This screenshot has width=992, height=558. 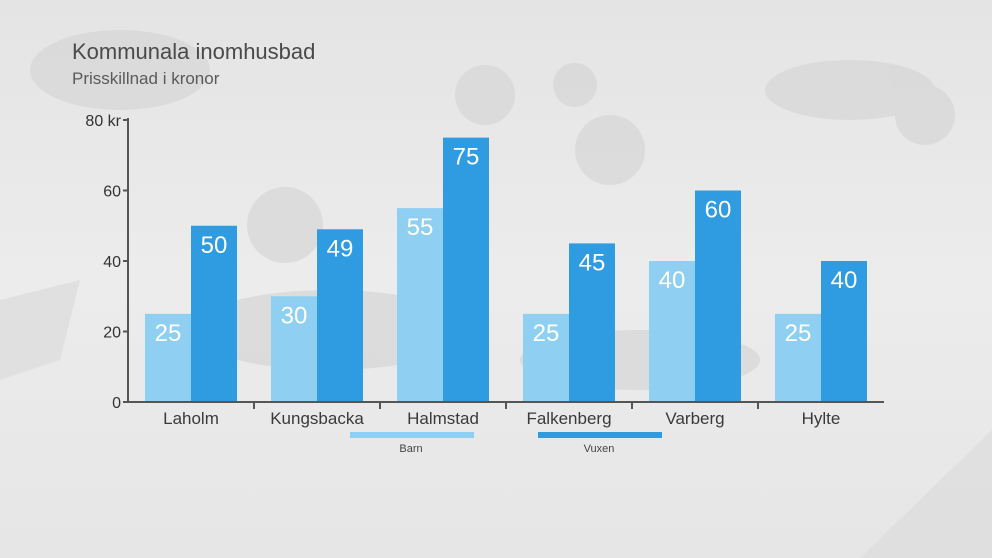 I want to click on y-axis-ticks: 0 20 40 60 80 kr, so click(x=106, y=262).